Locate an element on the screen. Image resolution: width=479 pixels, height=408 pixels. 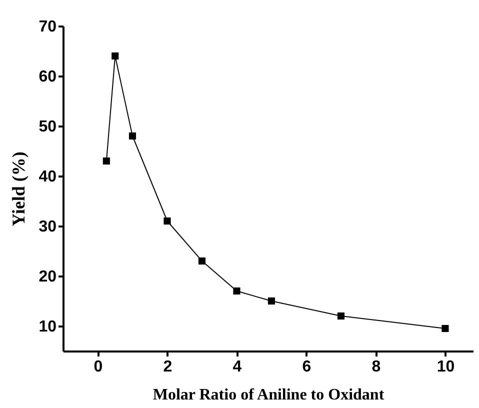
x-tick-label: 0 is located at coordinates (98, 367).